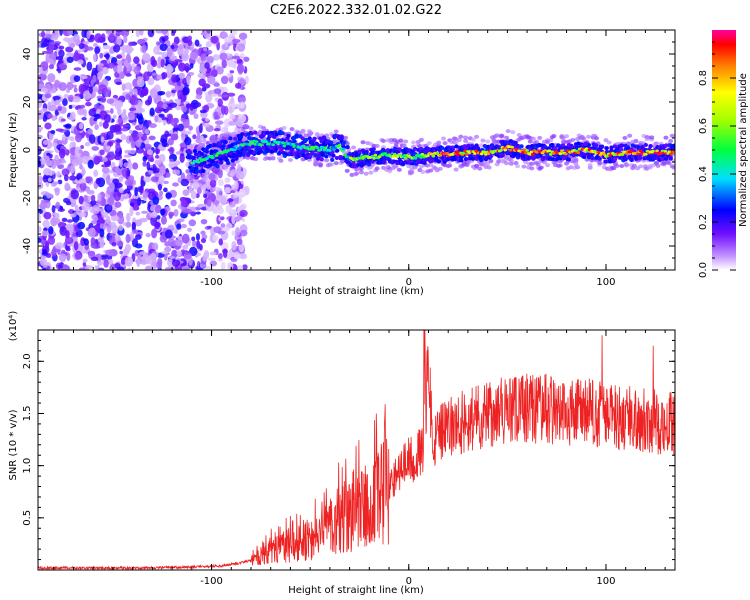  Describe the element at coordinates (13, 150) in the screenshot. I see `spectrogram-y-axis-label: Frequency (Hz)` at that location.